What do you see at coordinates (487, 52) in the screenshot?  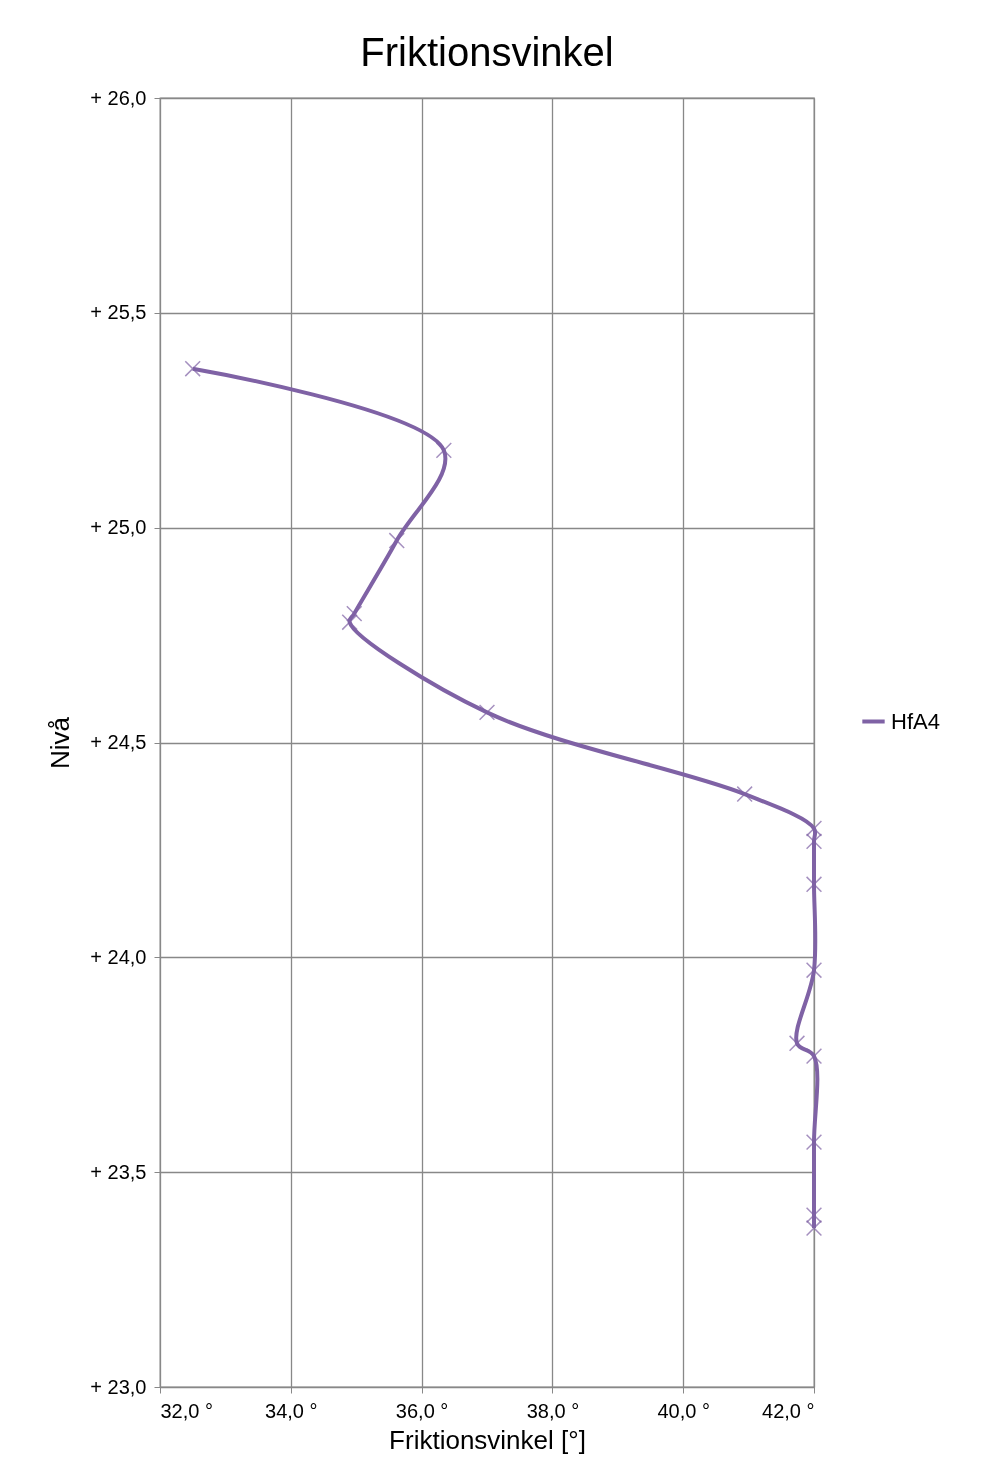 I see `chart-title: Friktionsvinkel` at bounding box center [487, 52].